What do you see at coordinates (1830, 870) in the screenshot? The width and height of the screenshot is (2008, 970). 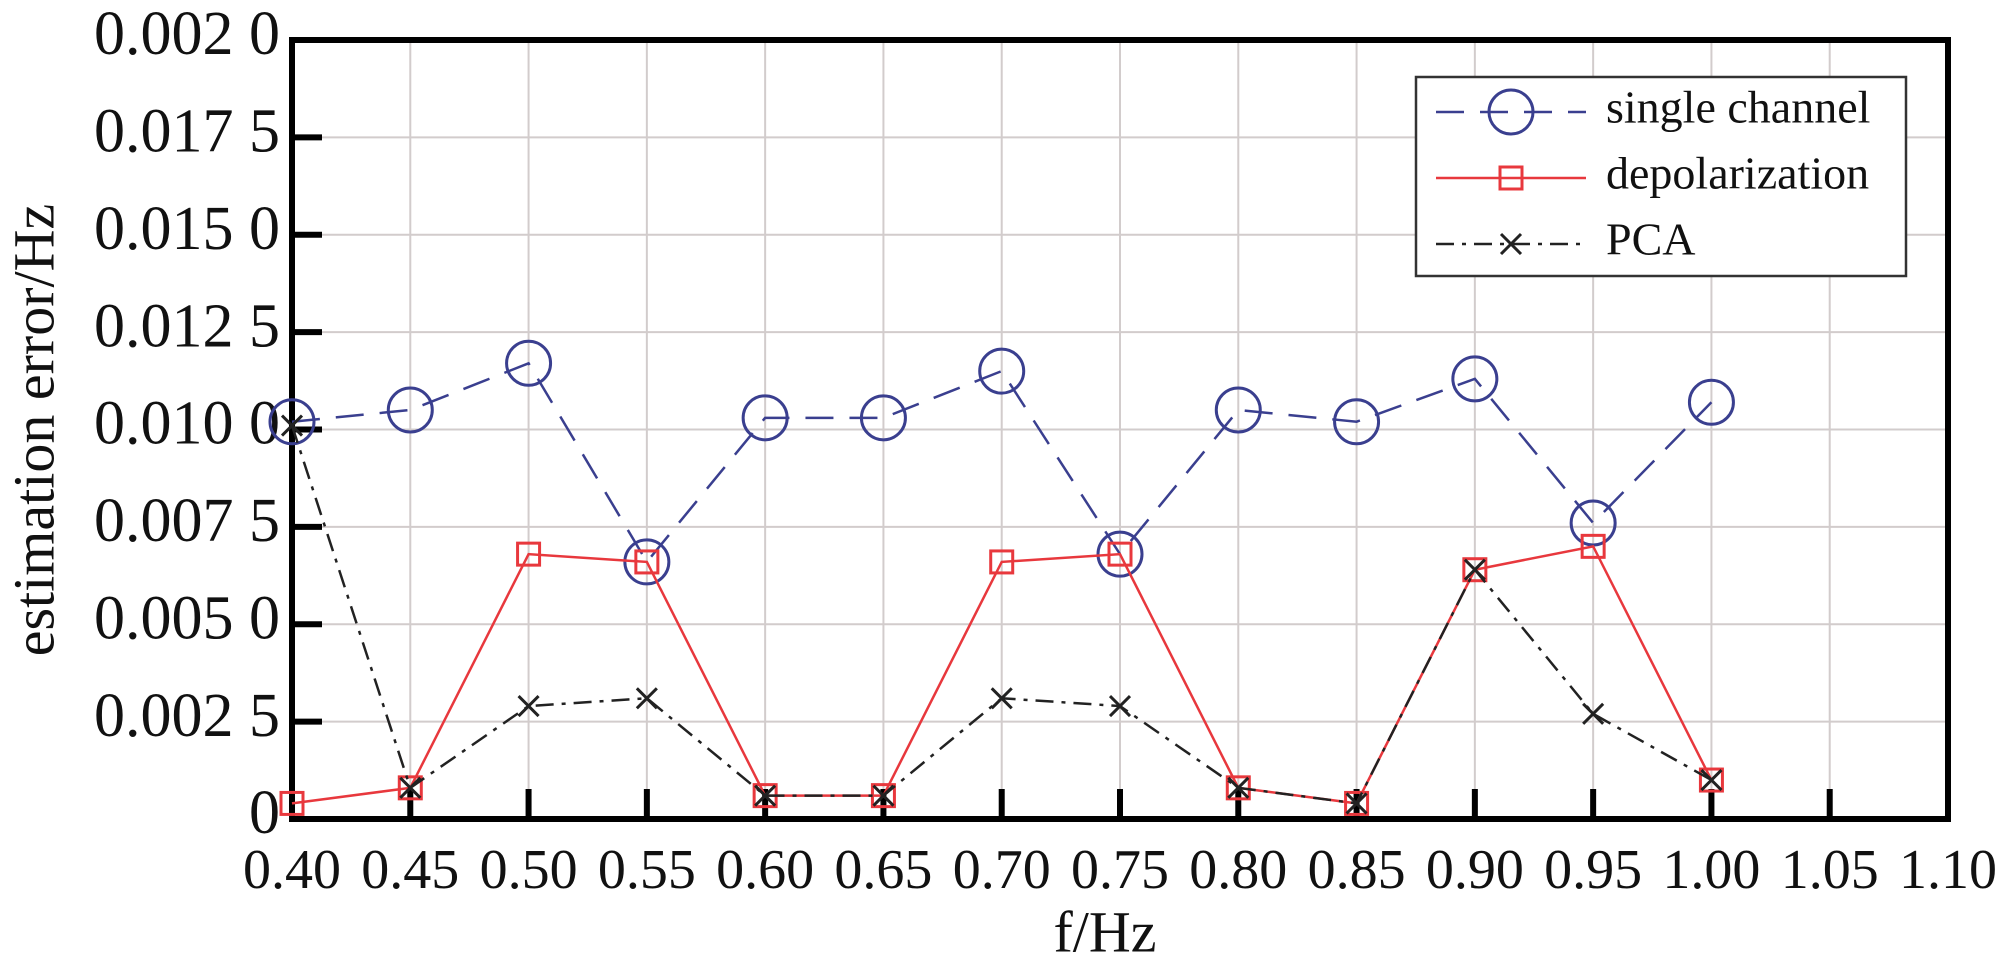 I see `x-tick-label: 1.05` at bounding box center [1830, 870].